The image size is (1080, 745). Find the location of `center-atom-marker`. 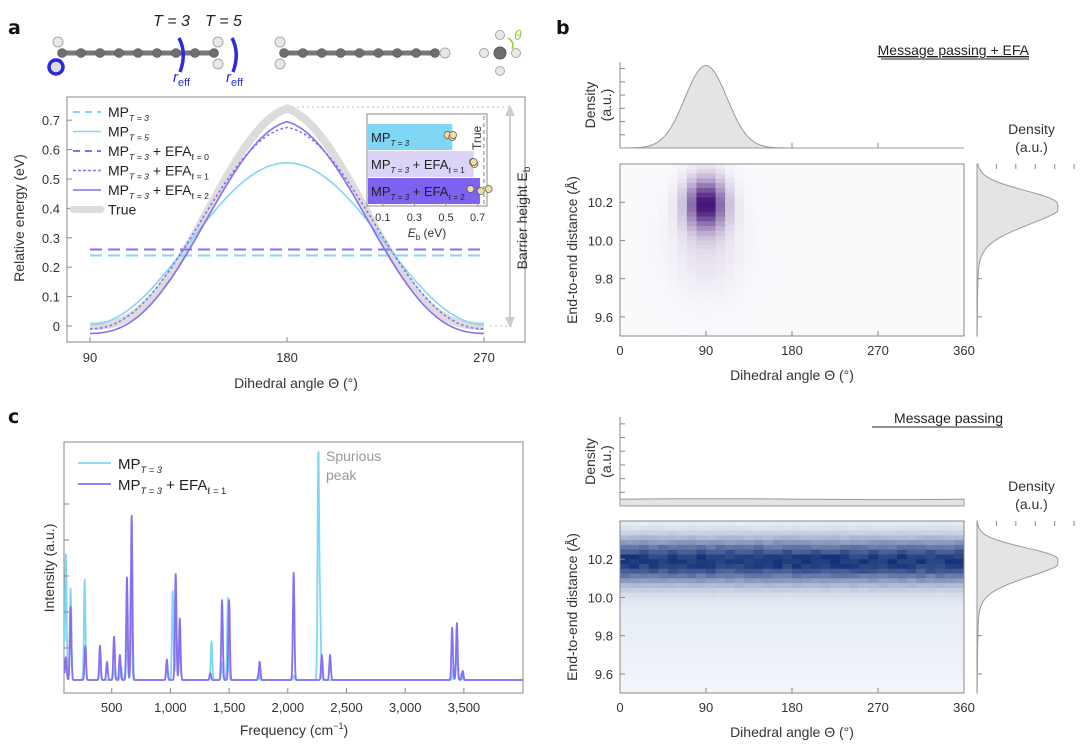

center-atom-marker is located at coordinates (56, 67).